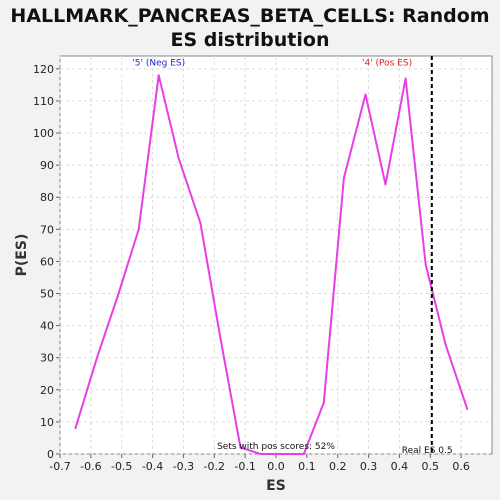 This screenshot has height=500, width=500. What do you see at coordinates (250, 40) in the screenshot?
I see `chart-title-line-2: ES distribution` at bounding box center [250, 40].